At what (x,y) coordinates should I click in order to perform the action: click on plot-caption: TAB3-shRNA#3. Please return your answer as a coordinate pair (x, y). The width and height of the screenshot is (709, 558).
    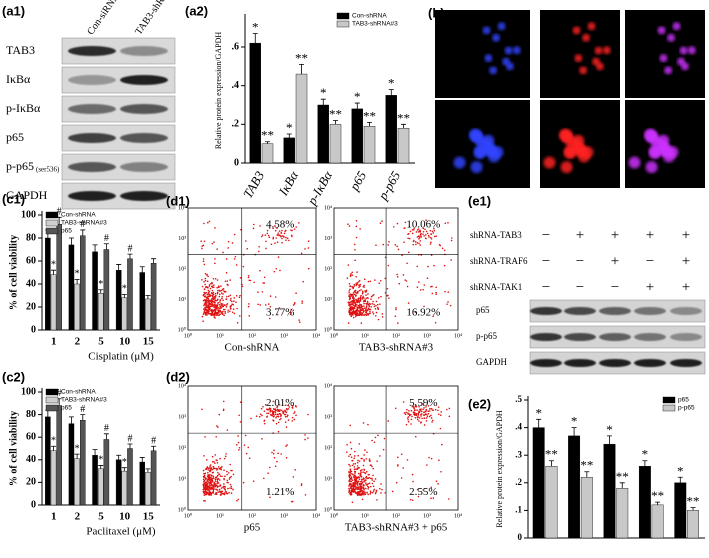
    Looking at the image, I should click on (396, 348).